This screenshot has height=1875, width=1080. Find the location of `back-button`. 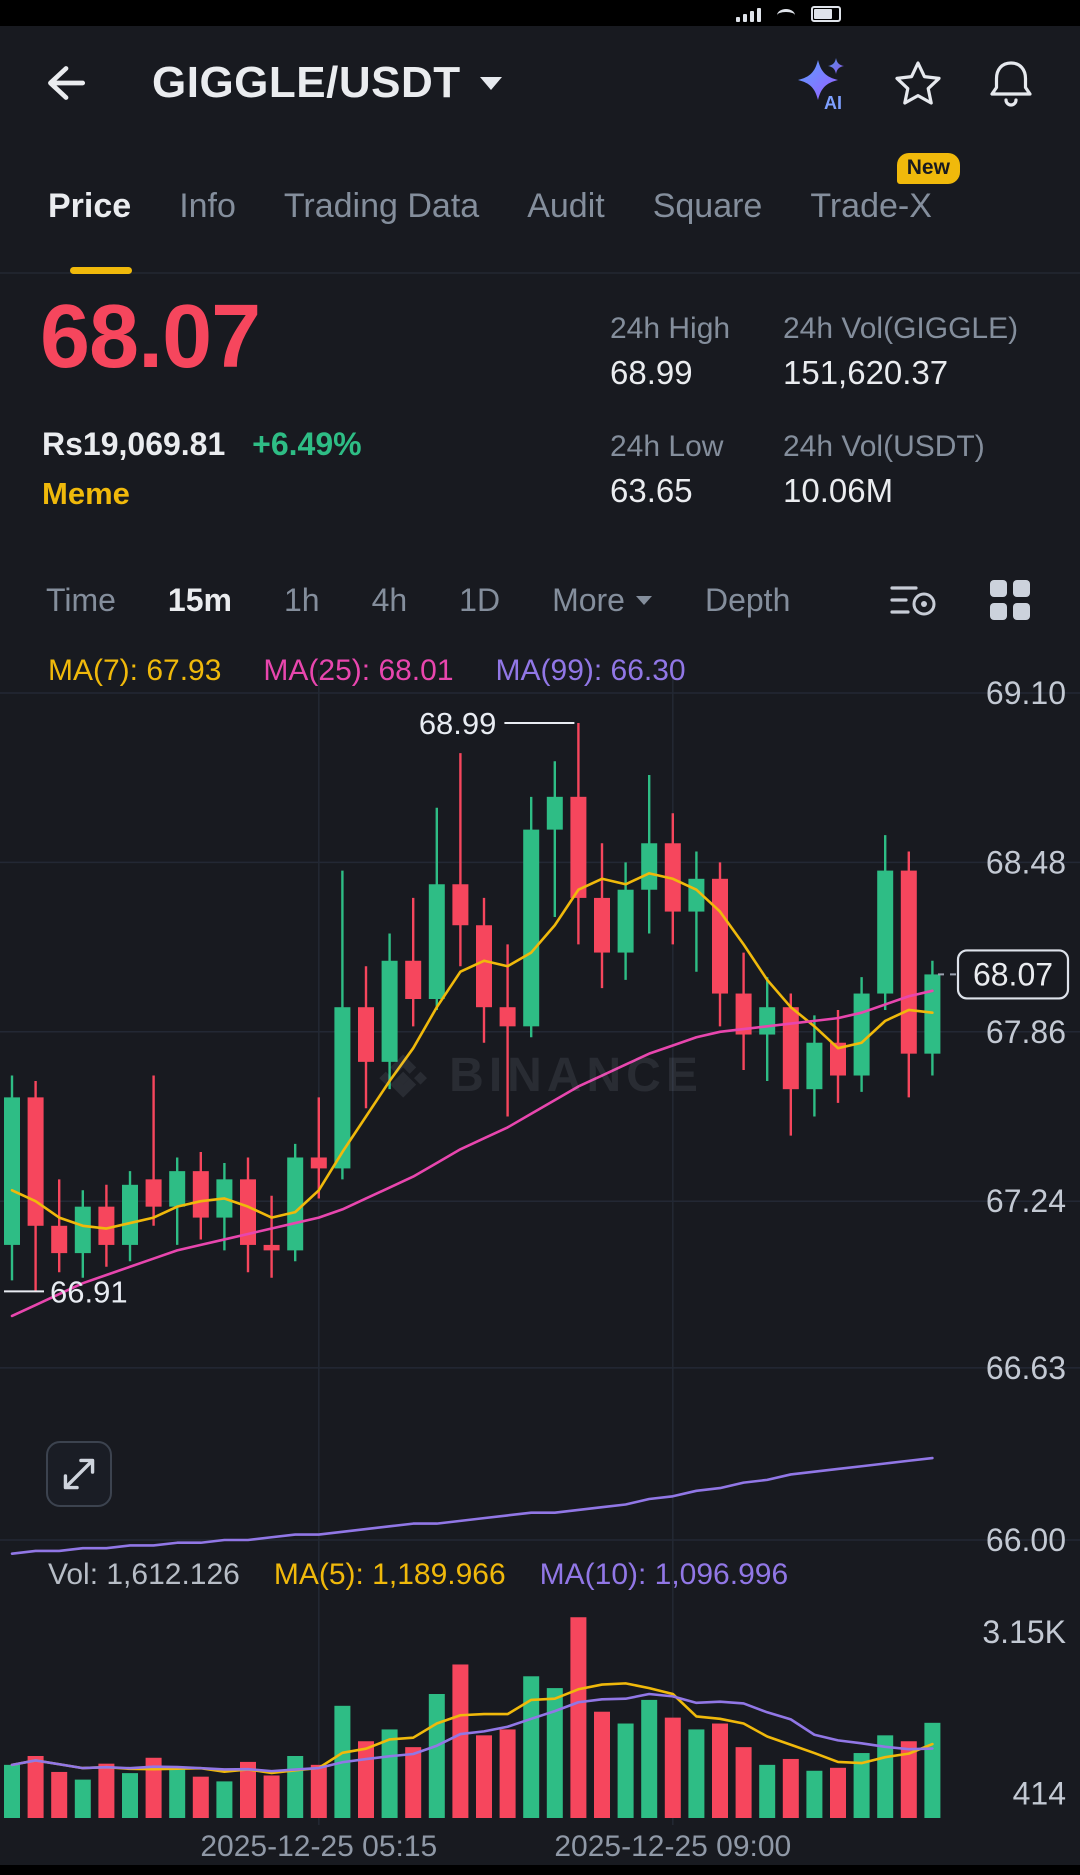

back-button is located at coordinates (65, 83).